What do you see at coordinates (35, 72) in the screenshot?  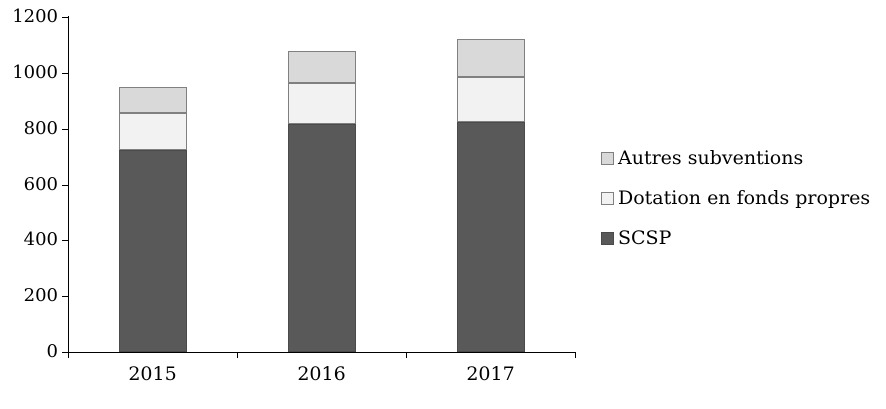 I see `y-tick-label-1000: 1000` at bounding box center [35, 72].